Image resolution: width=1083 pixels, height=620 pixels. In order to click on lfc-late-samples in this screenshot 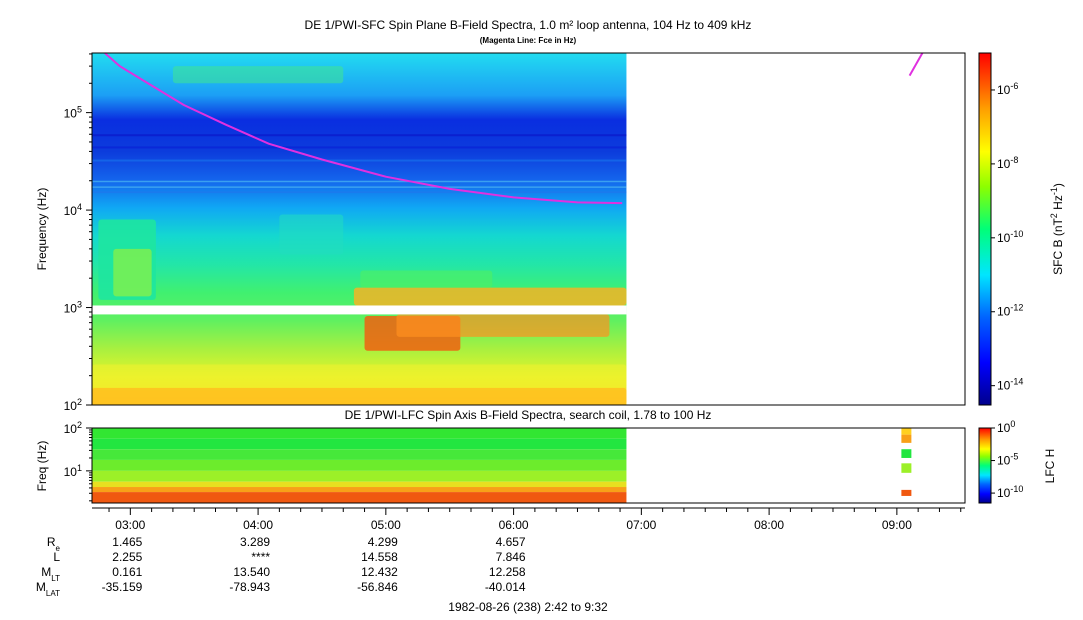, I will do `click(906, 462)`.